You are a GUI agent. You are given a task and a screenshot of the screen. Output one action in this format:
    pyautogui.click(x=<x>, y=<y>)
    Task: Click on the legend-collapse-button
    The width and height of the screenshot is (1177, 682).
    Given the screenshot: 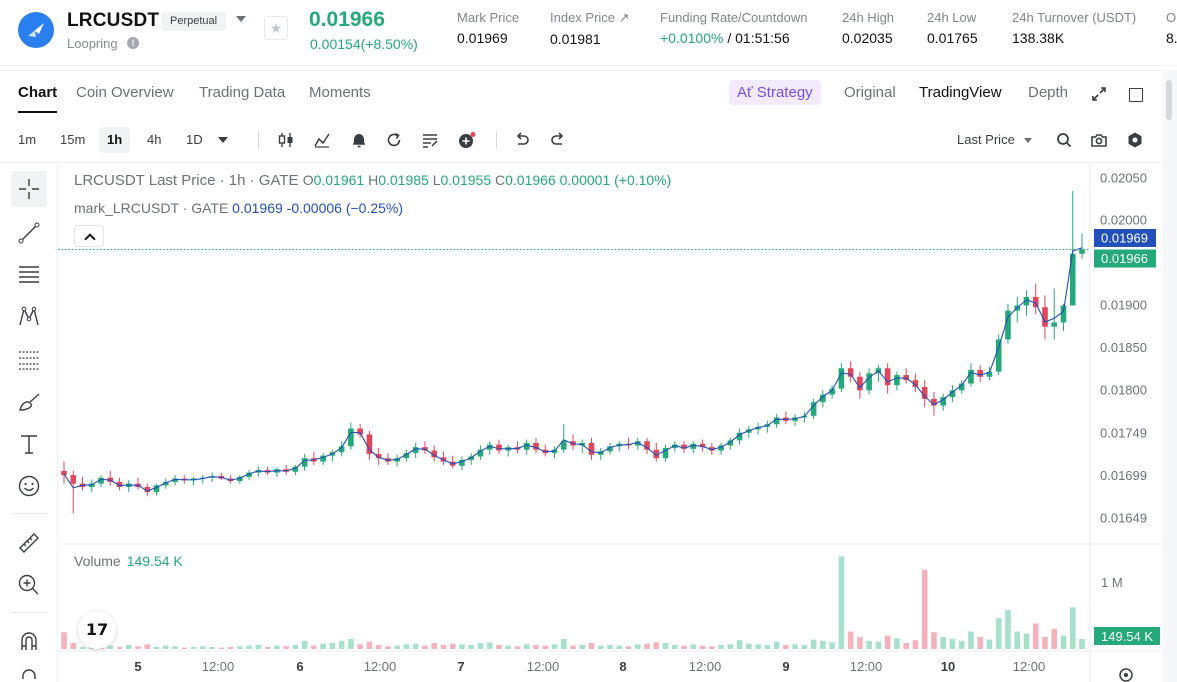 What is the action you would take?
    pyautogui.click(x=89, y=236)
    